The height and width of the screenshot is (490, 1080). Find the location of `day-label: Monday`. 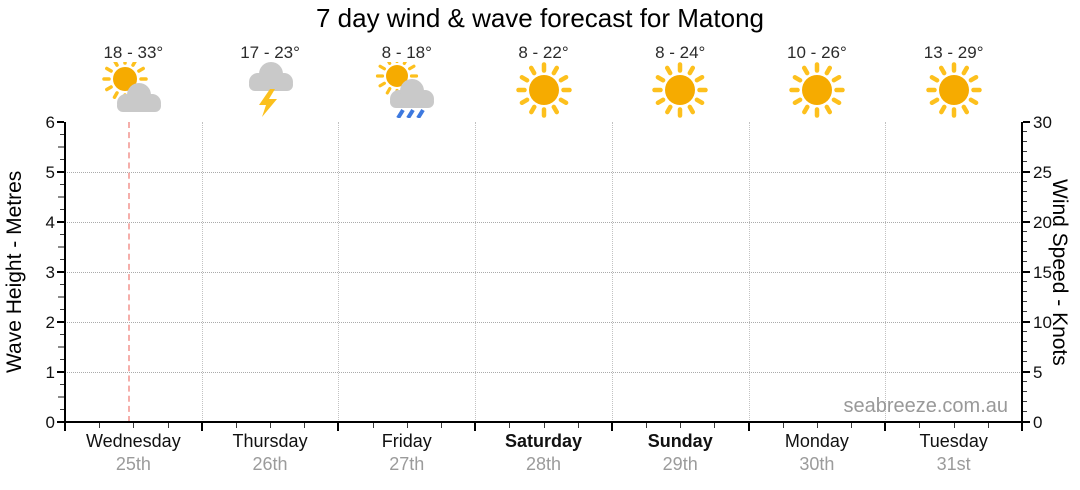

day-label: Monday is located at coordinates (816, 441).